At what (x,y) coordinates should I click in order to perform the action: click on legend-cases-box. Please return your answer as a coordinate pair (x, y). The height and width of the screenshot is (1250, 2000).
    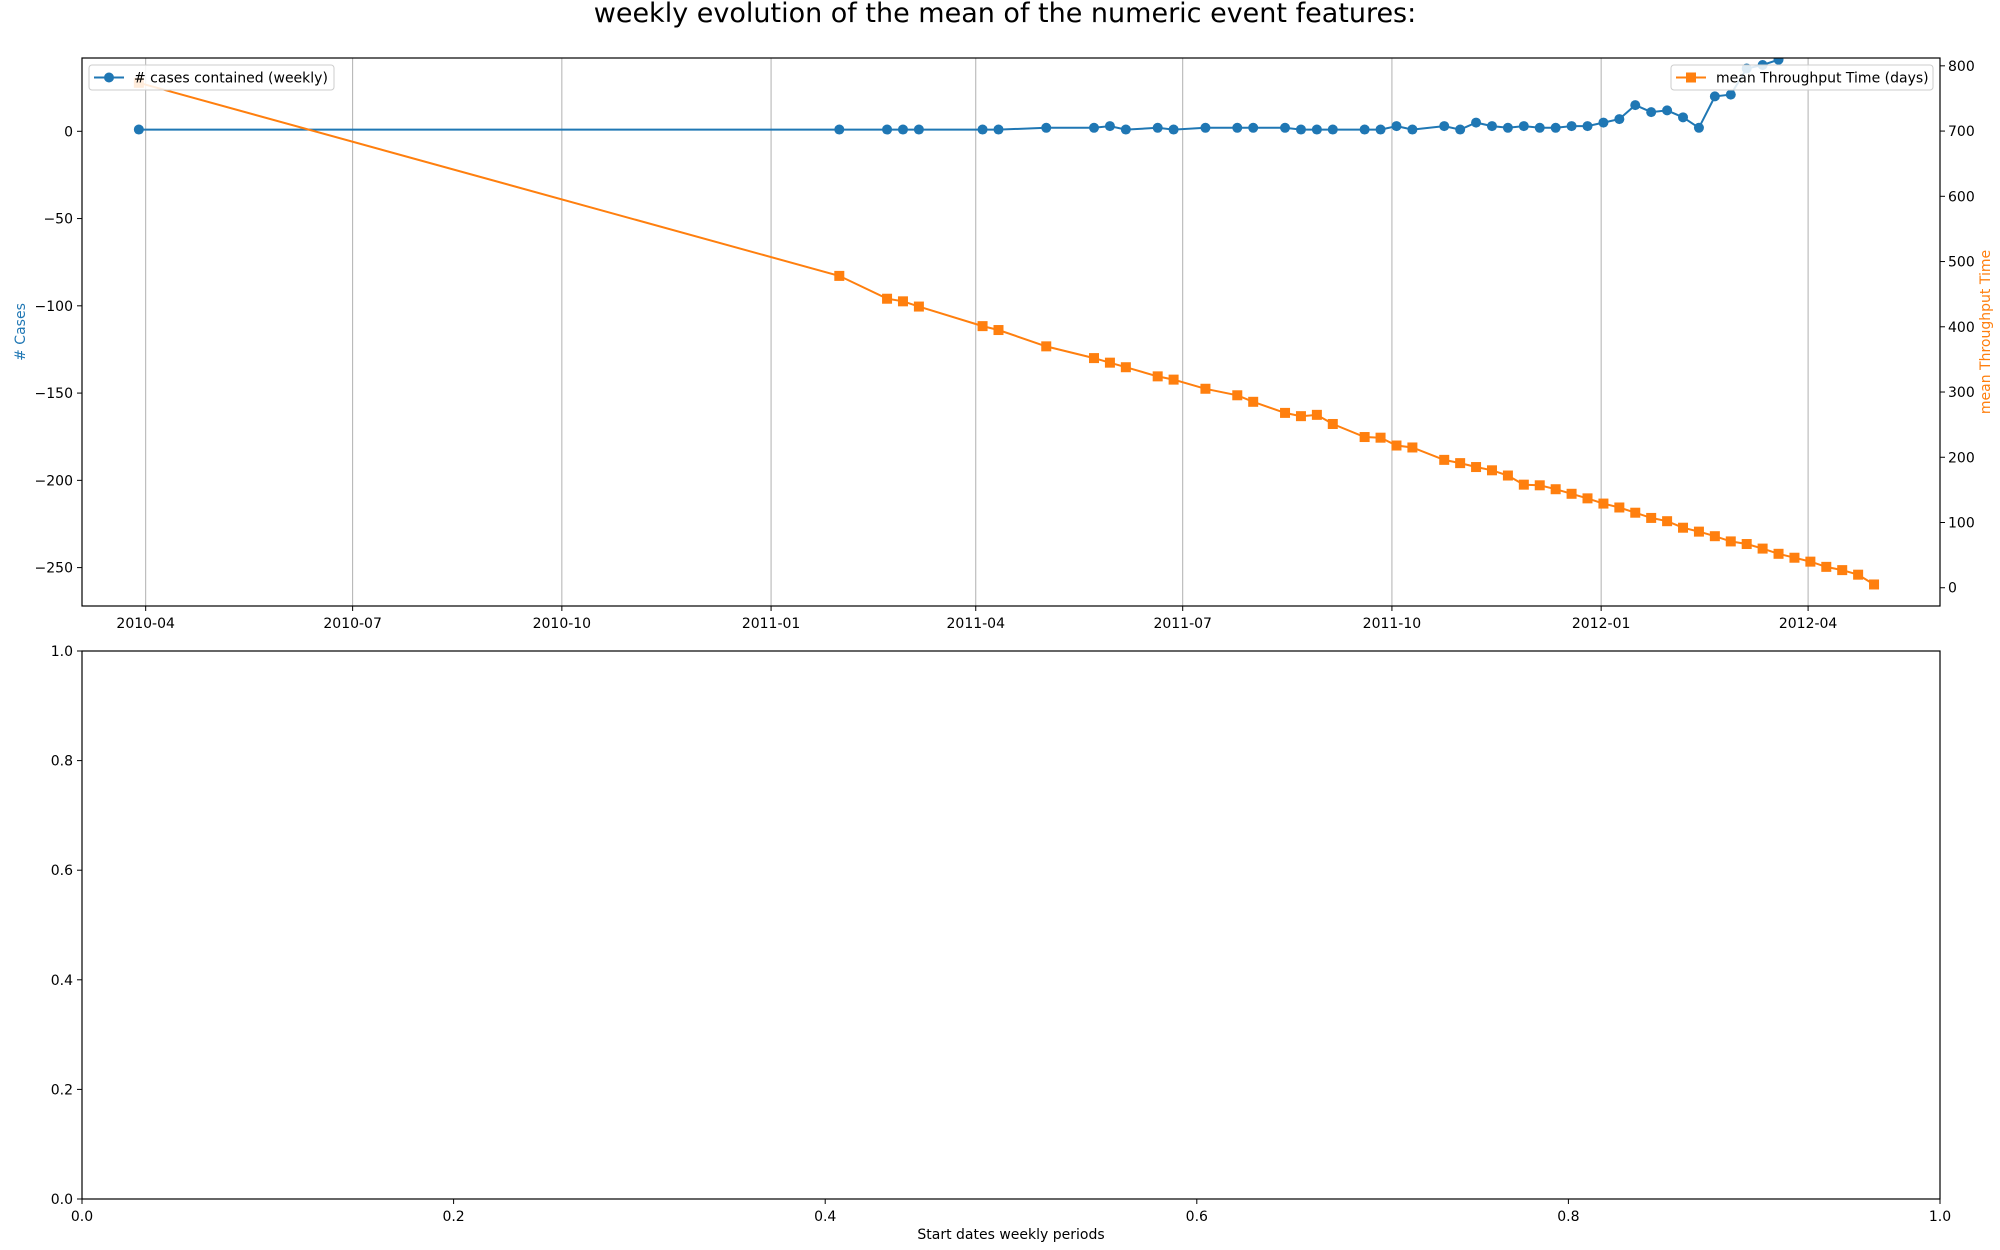
    Looking at the image, I should click on (211, 77).